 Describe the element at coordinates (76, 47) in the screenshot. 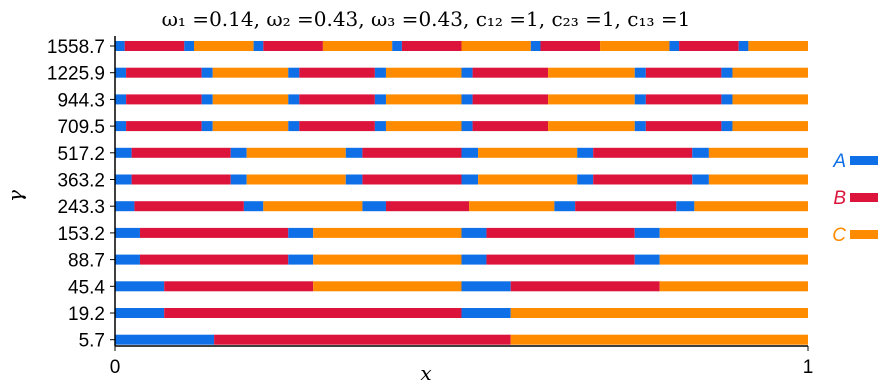

I see `y-tick-label-0: 1558.7` at that location.